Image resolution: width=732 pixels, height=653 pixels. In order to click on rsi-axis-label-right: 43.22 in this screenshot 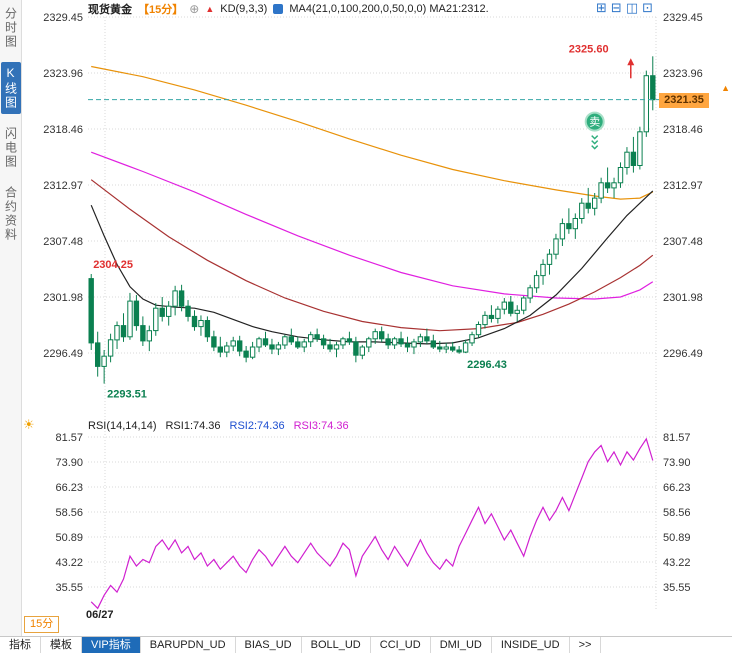, I will do `click(677, 563)`.